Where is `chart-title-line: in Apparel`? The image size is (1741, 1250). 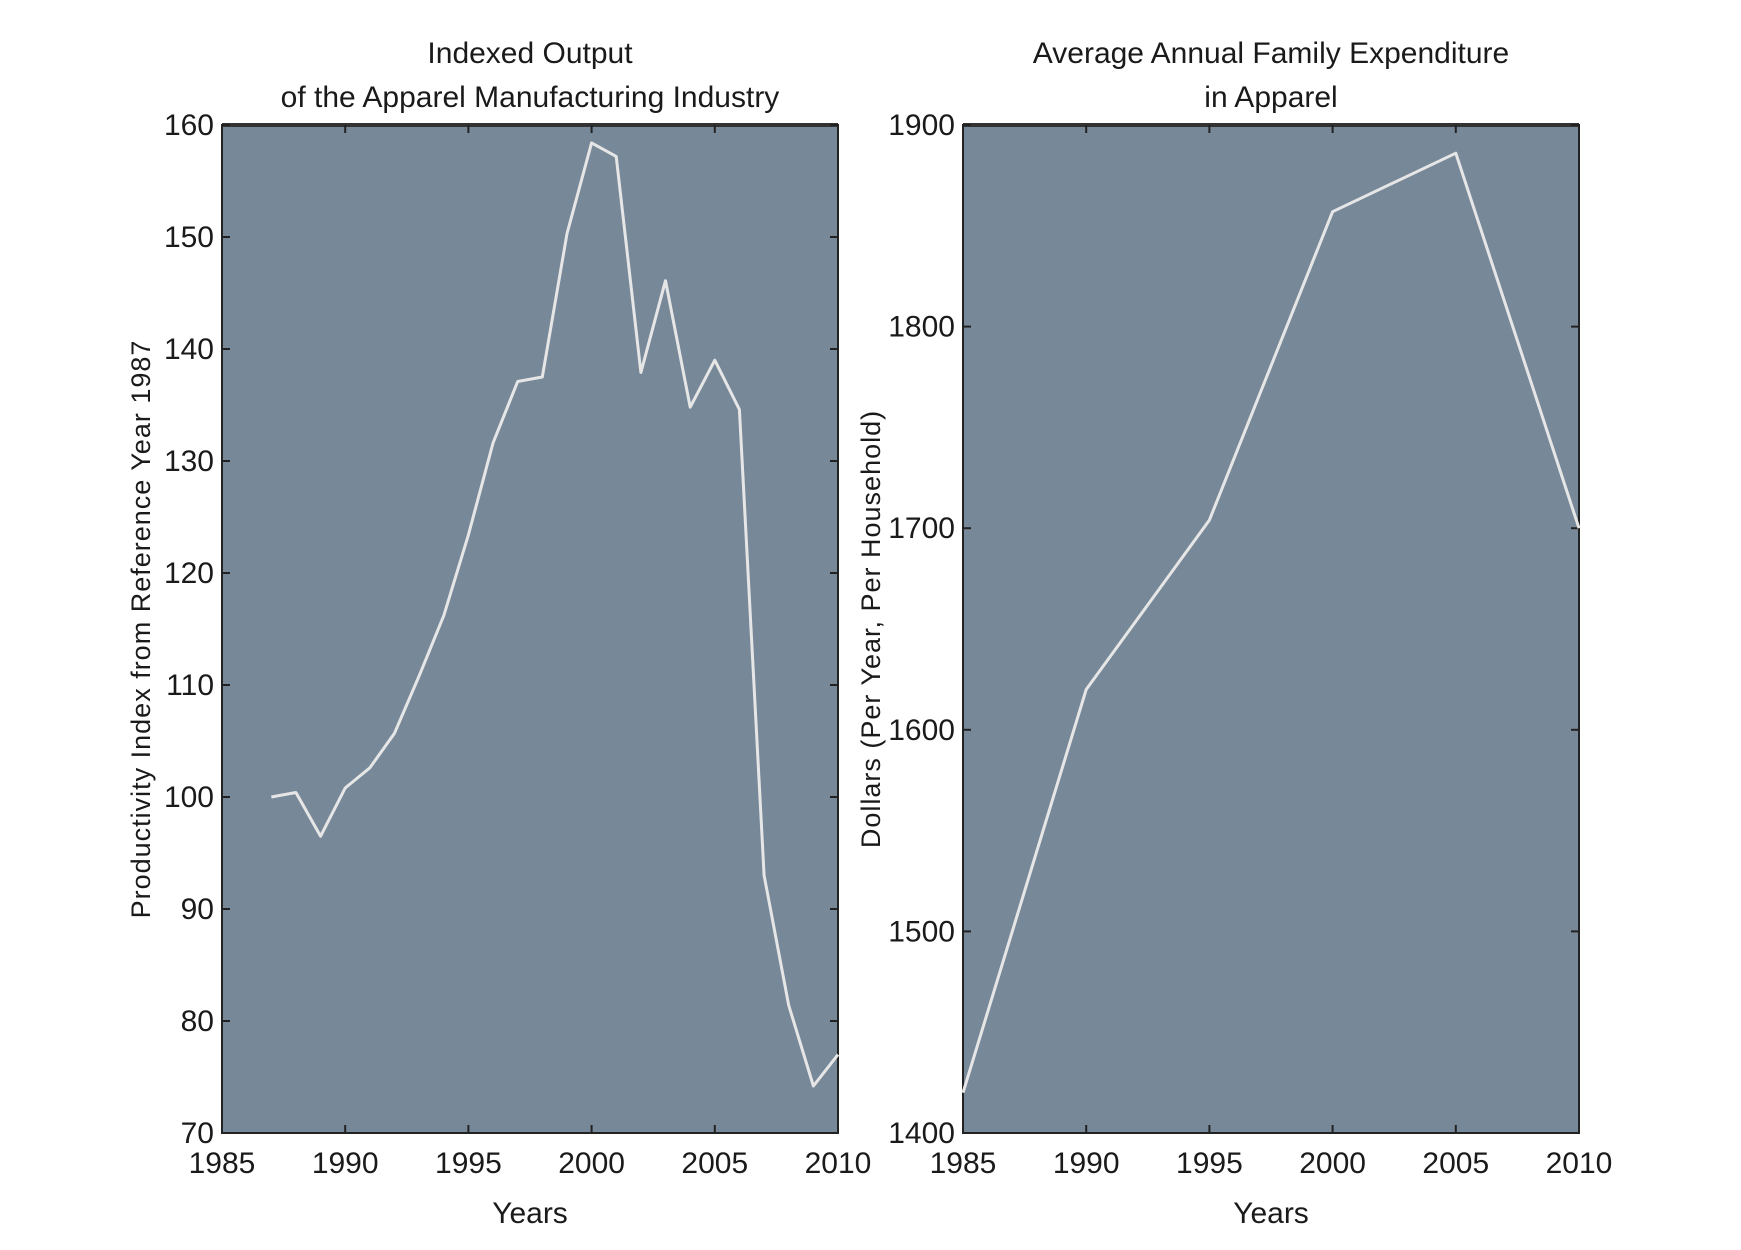 chart-title-line: in Apparel is located at coordinates (1270, 97).